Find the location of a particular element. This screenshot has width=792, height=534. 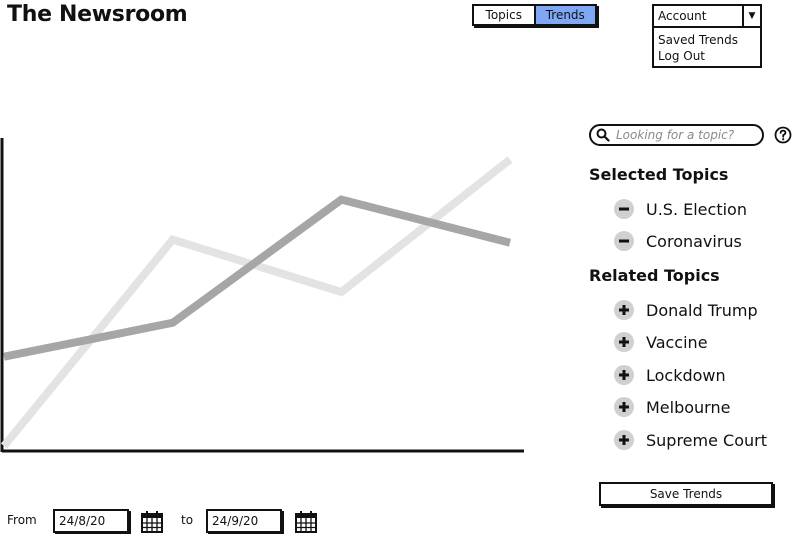

related-topics-heading: Related Topics is located at coordinates (654, 275).